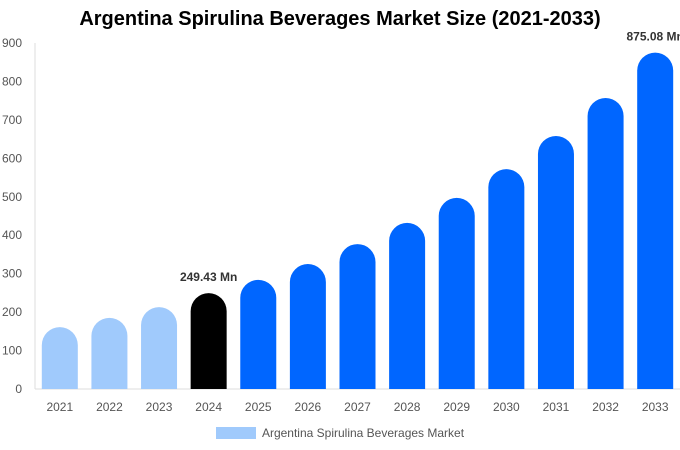 The image size is (680, 450). Describe the element at coordinates (407, 305) in the screenshot. I see `bar-2028` at that location.